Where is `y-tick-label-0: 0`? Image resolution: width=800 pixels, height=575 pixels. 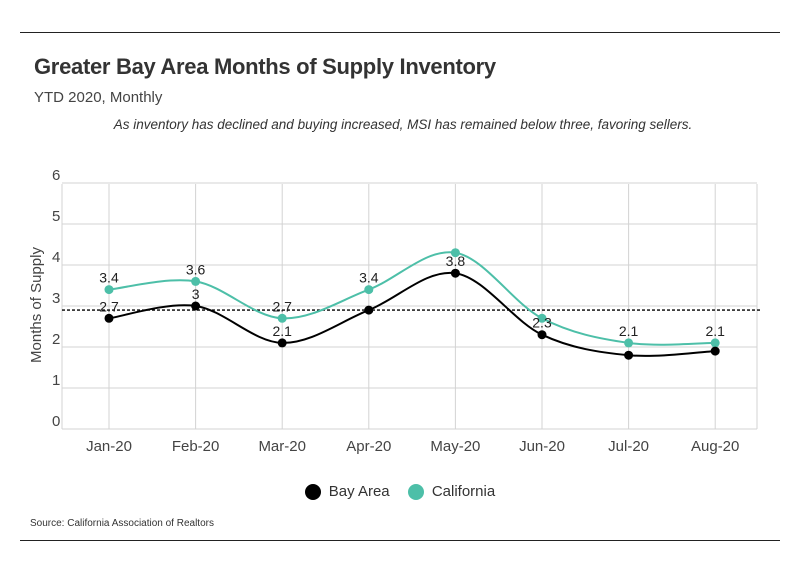 y-tick-label-0: 0 is located at coordinates (56, 421).